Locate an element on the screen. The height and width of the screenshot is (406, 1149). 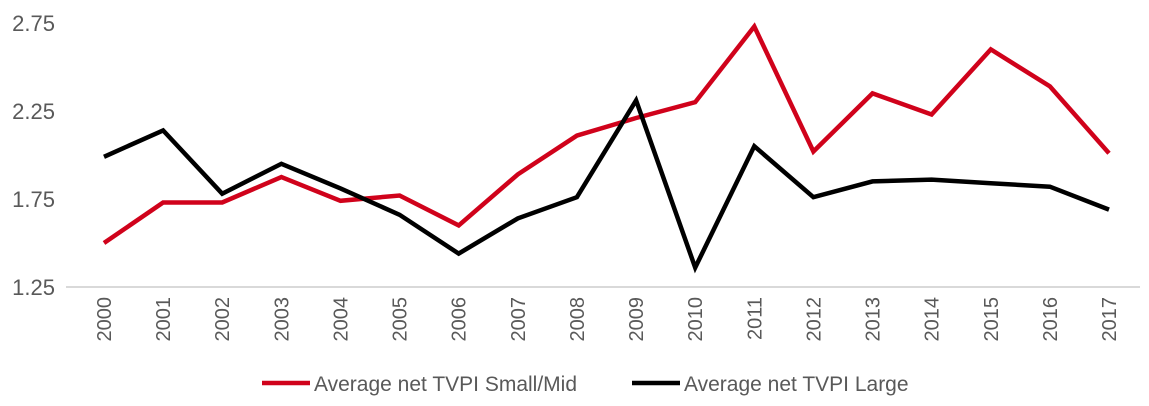
x-tick-label: 2000 is located at coordinates (105, 319).